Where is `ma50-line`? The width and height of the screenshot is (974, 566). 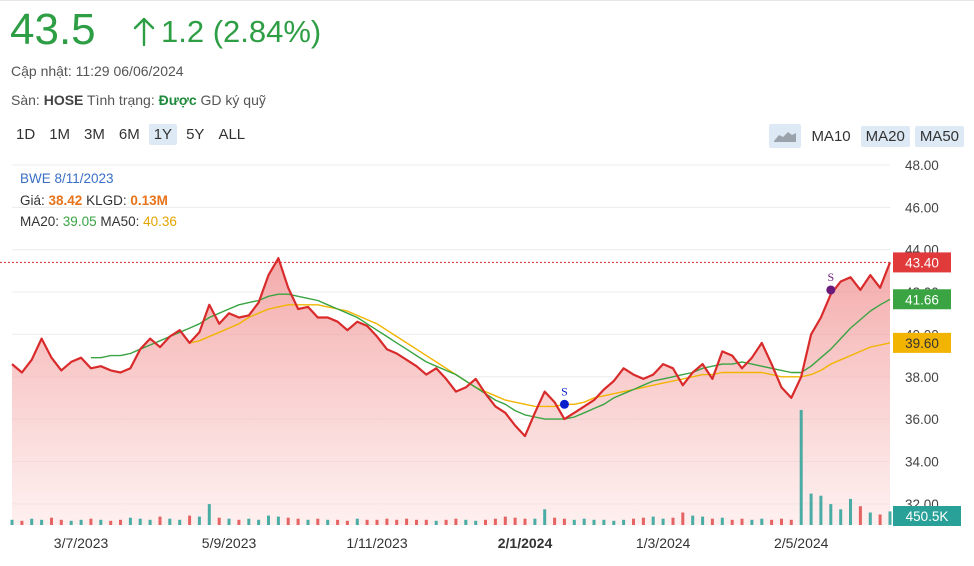 ma50-line is located at coordinates (540, 356).